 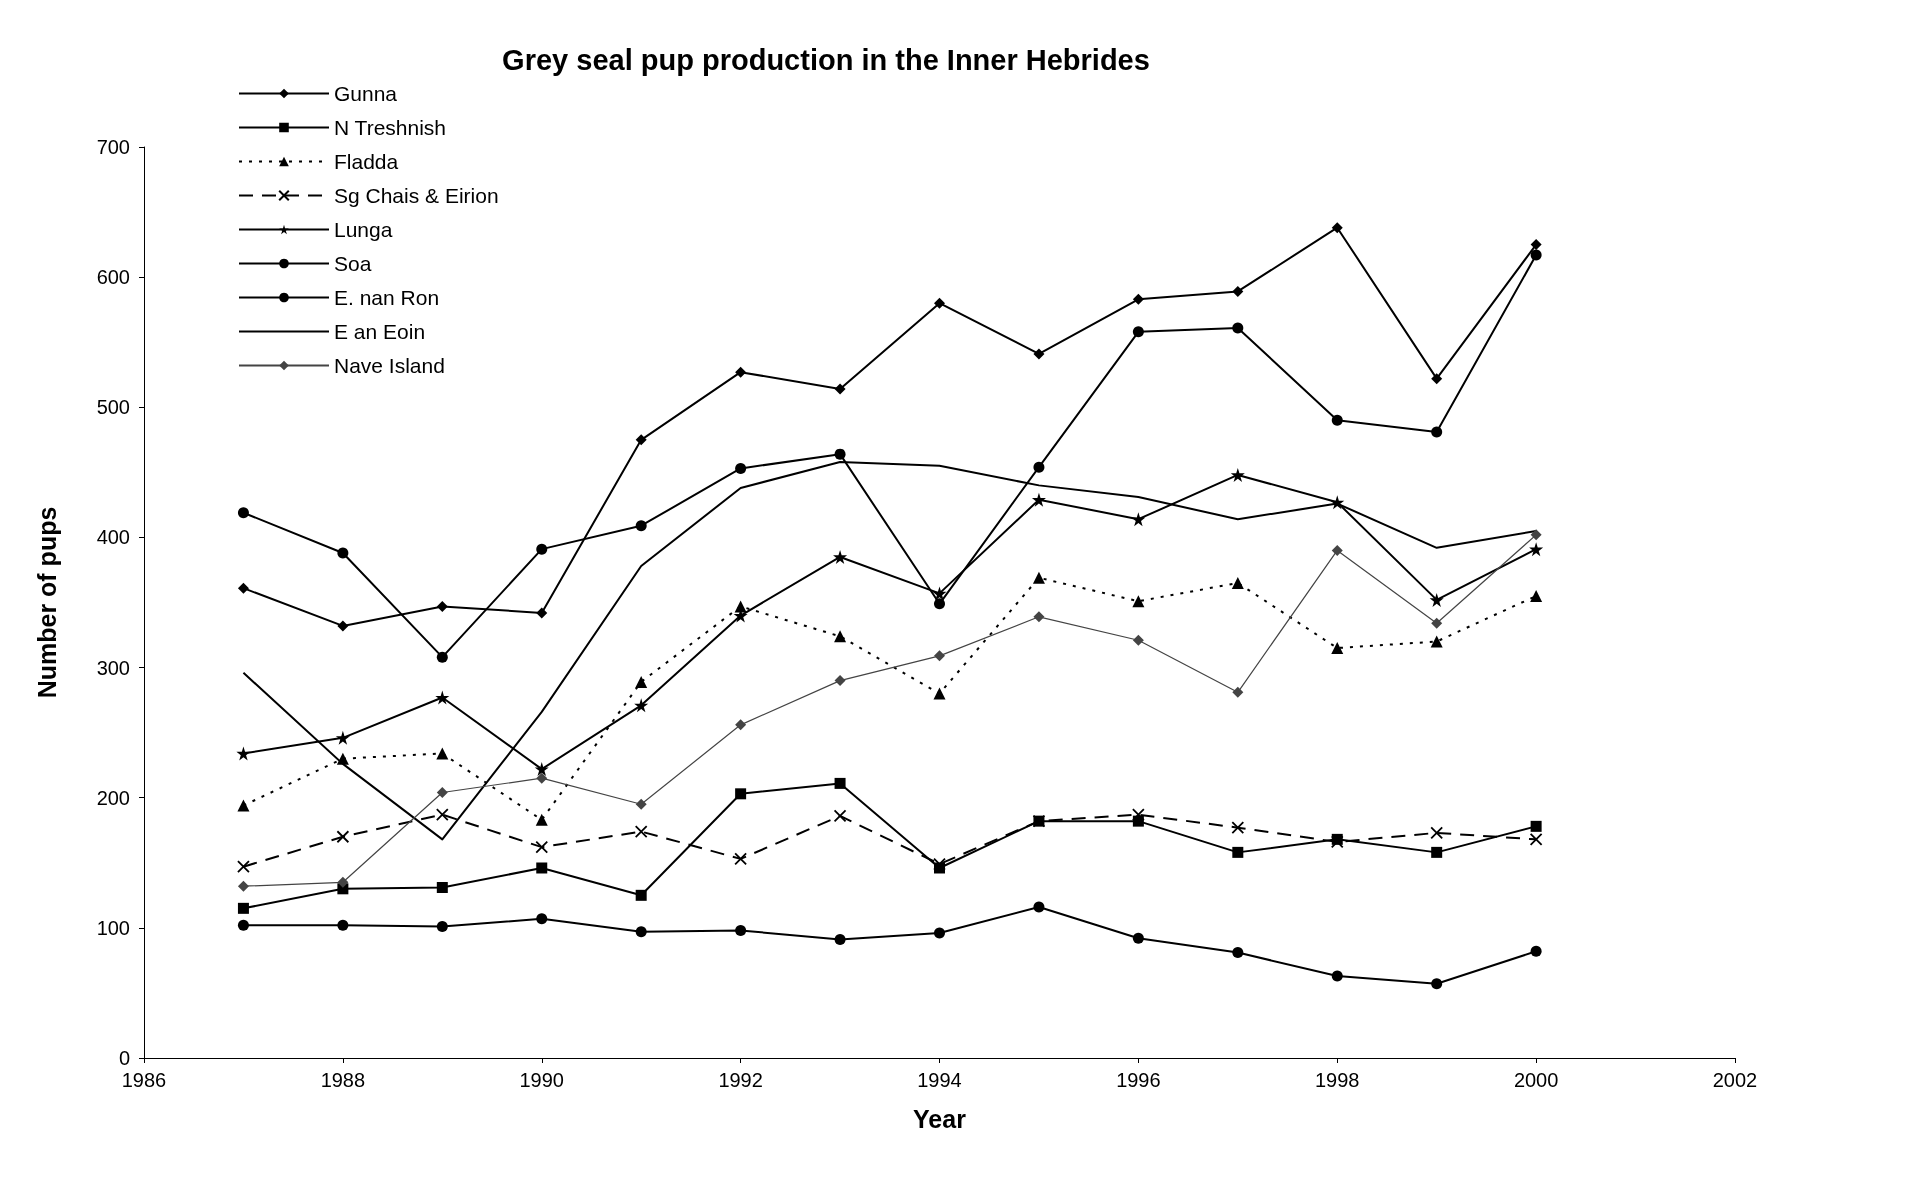 What do you see at coordinates (46, 602) in the screenshot?
I see `y-axis-title: Number of pups` at bounding box center [46, 602].